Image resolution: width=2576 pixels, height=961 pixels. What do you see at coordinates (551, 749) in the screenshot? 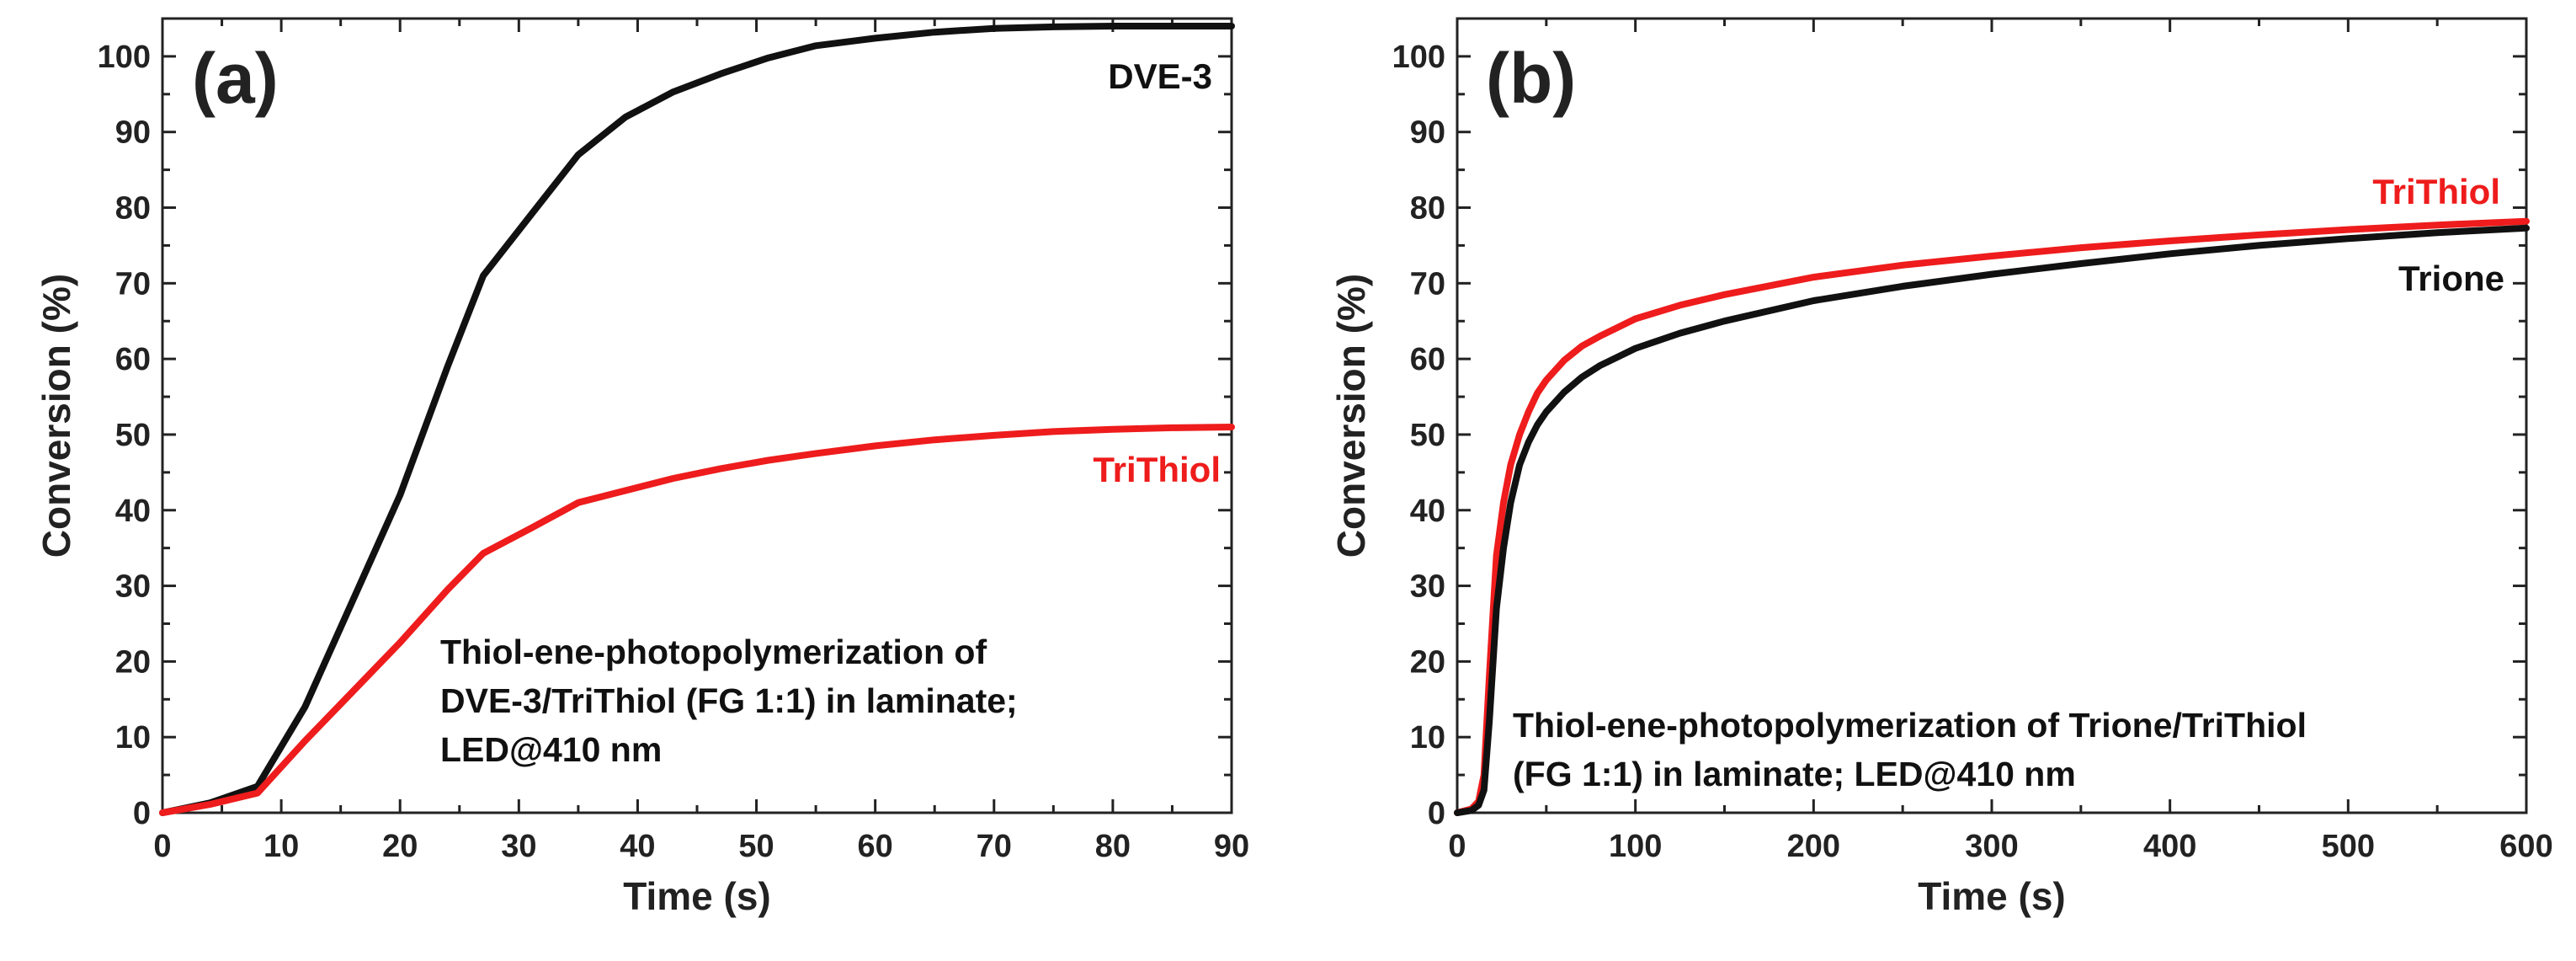
I see `annotation-line: LED@410 nm` at bounding box center [551, 749].